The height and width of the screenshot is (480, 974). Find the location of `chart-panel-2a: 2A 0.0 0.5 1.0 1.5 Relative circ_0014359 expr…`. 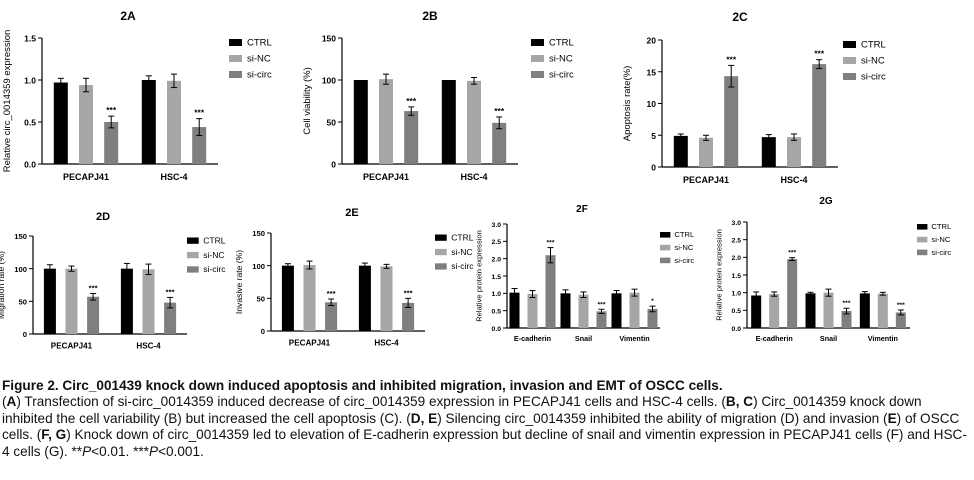

chart-panel-2a: 2A 0.0 0.5 1.0 1.5 Relative circ_0014359 expr… is located at coordinates (137, 95).